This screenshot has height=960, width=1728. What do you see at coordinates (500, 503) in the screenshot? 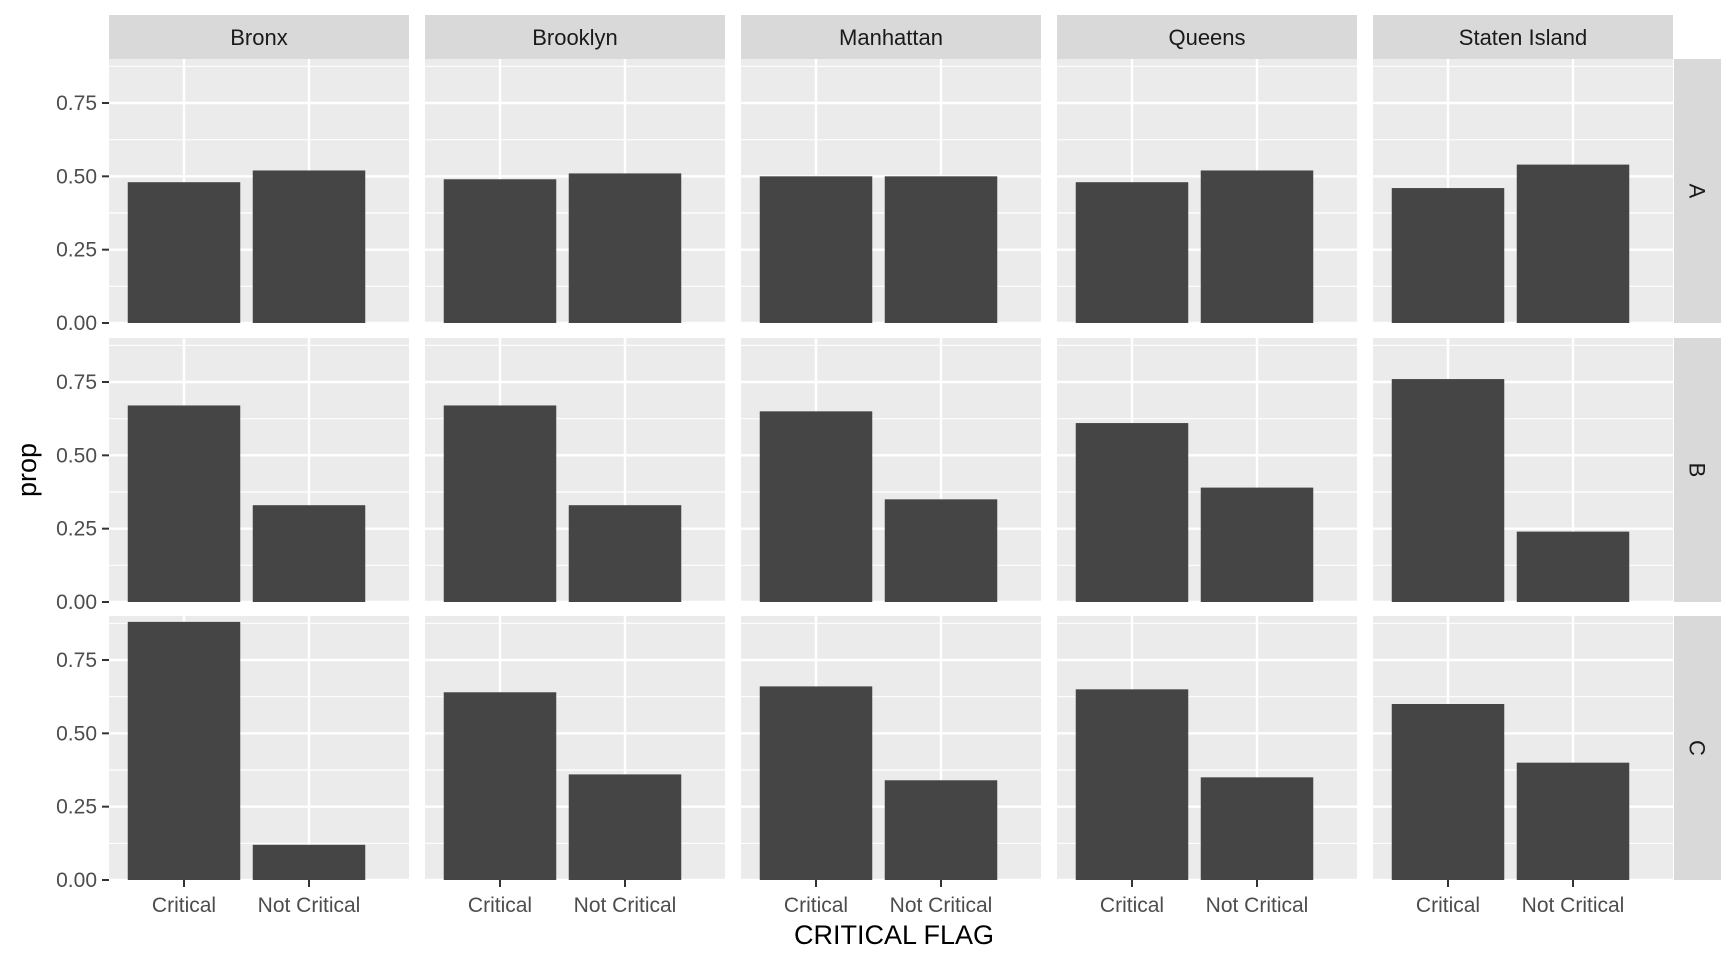
I see `bar-brooklyn-b-critical` at bounding box center [500, 503].